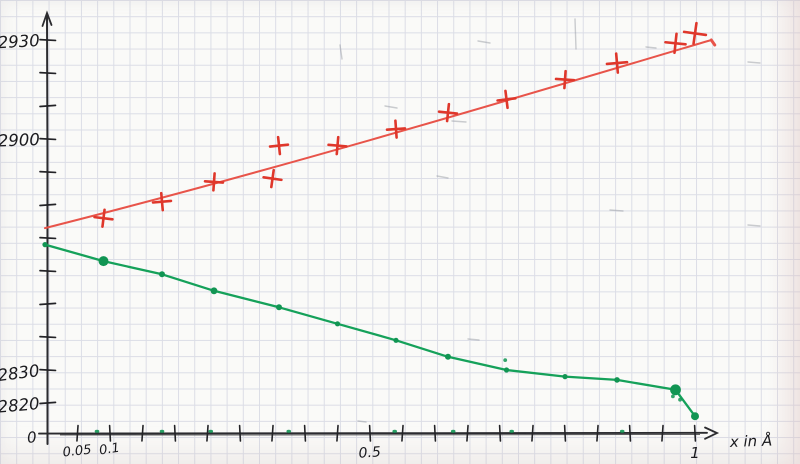 This screenshot has width=800, height=464. Describe the element at coordinates (77, 452) in the screenshot. I see `x-tick-label: 0.05` at that location.